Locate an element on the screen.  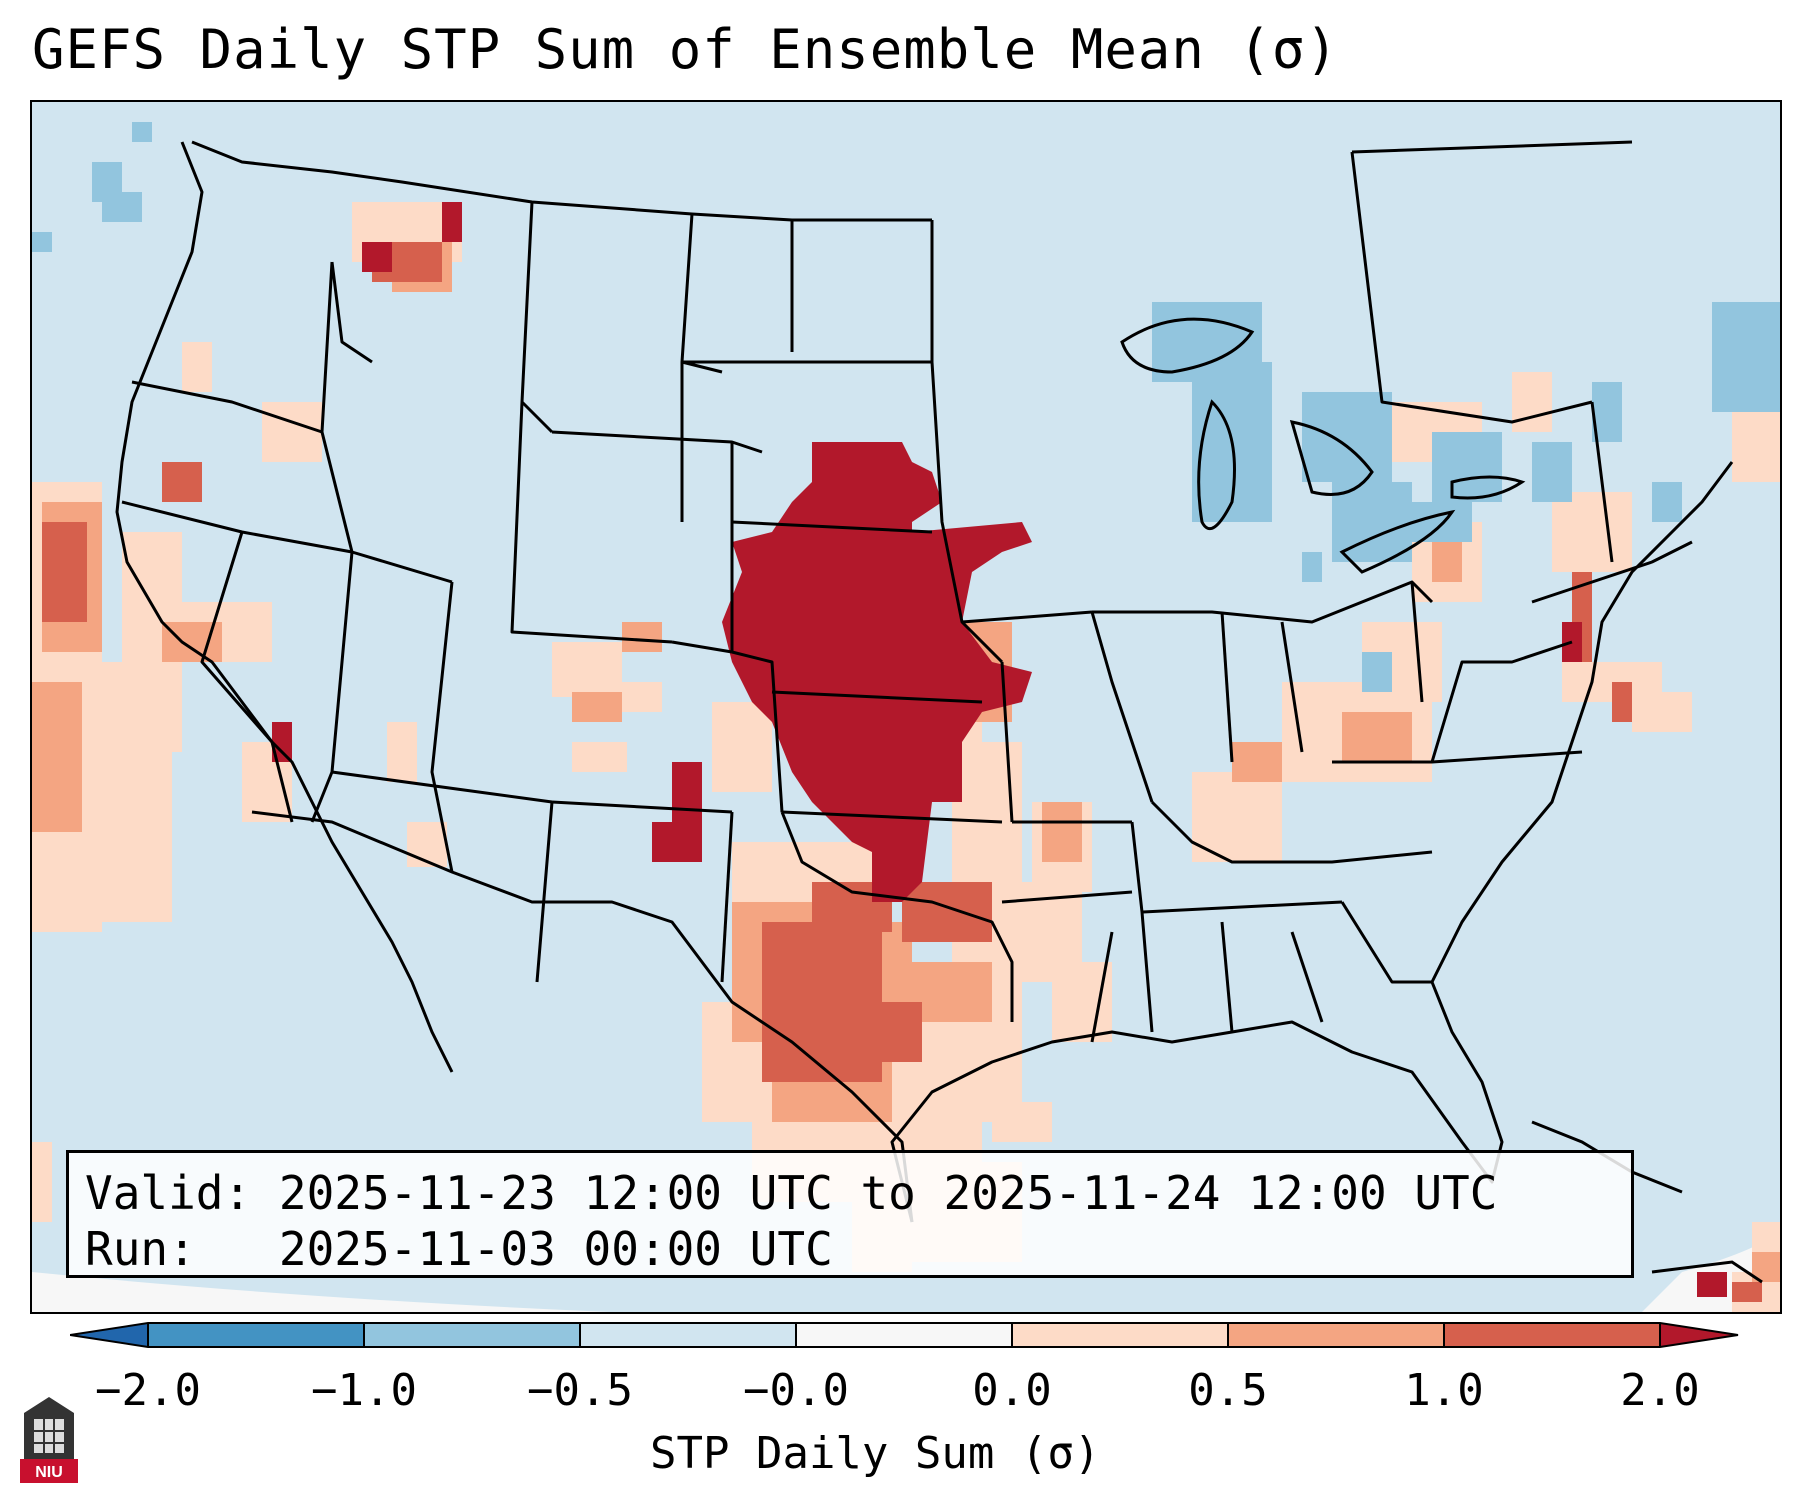
niu-logo-window is located at coordinates (49, 1436).